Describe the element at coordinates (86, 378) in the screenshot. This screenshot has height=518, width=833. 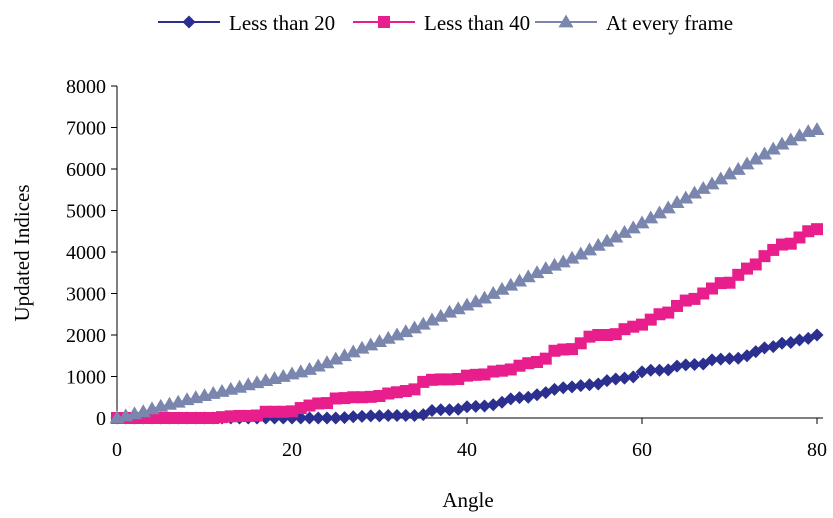
I see `y-tick-label: 1000` at that location.